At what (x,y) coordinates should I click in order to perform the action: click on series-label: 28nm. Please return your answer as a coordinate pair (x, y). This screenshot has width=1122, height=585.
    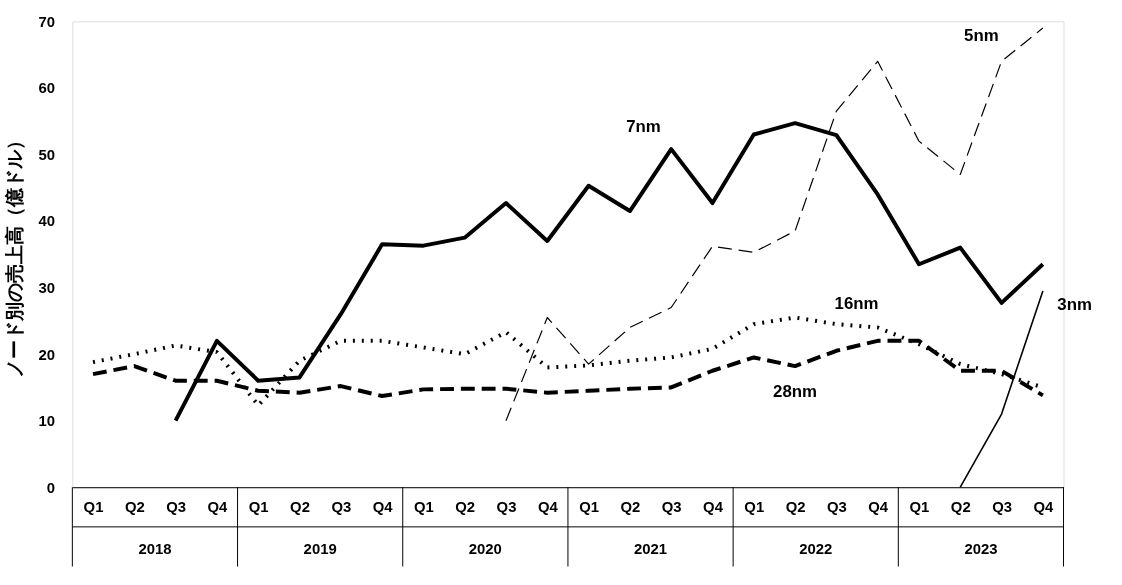
    Looking at the image, I should click on (795, 391).